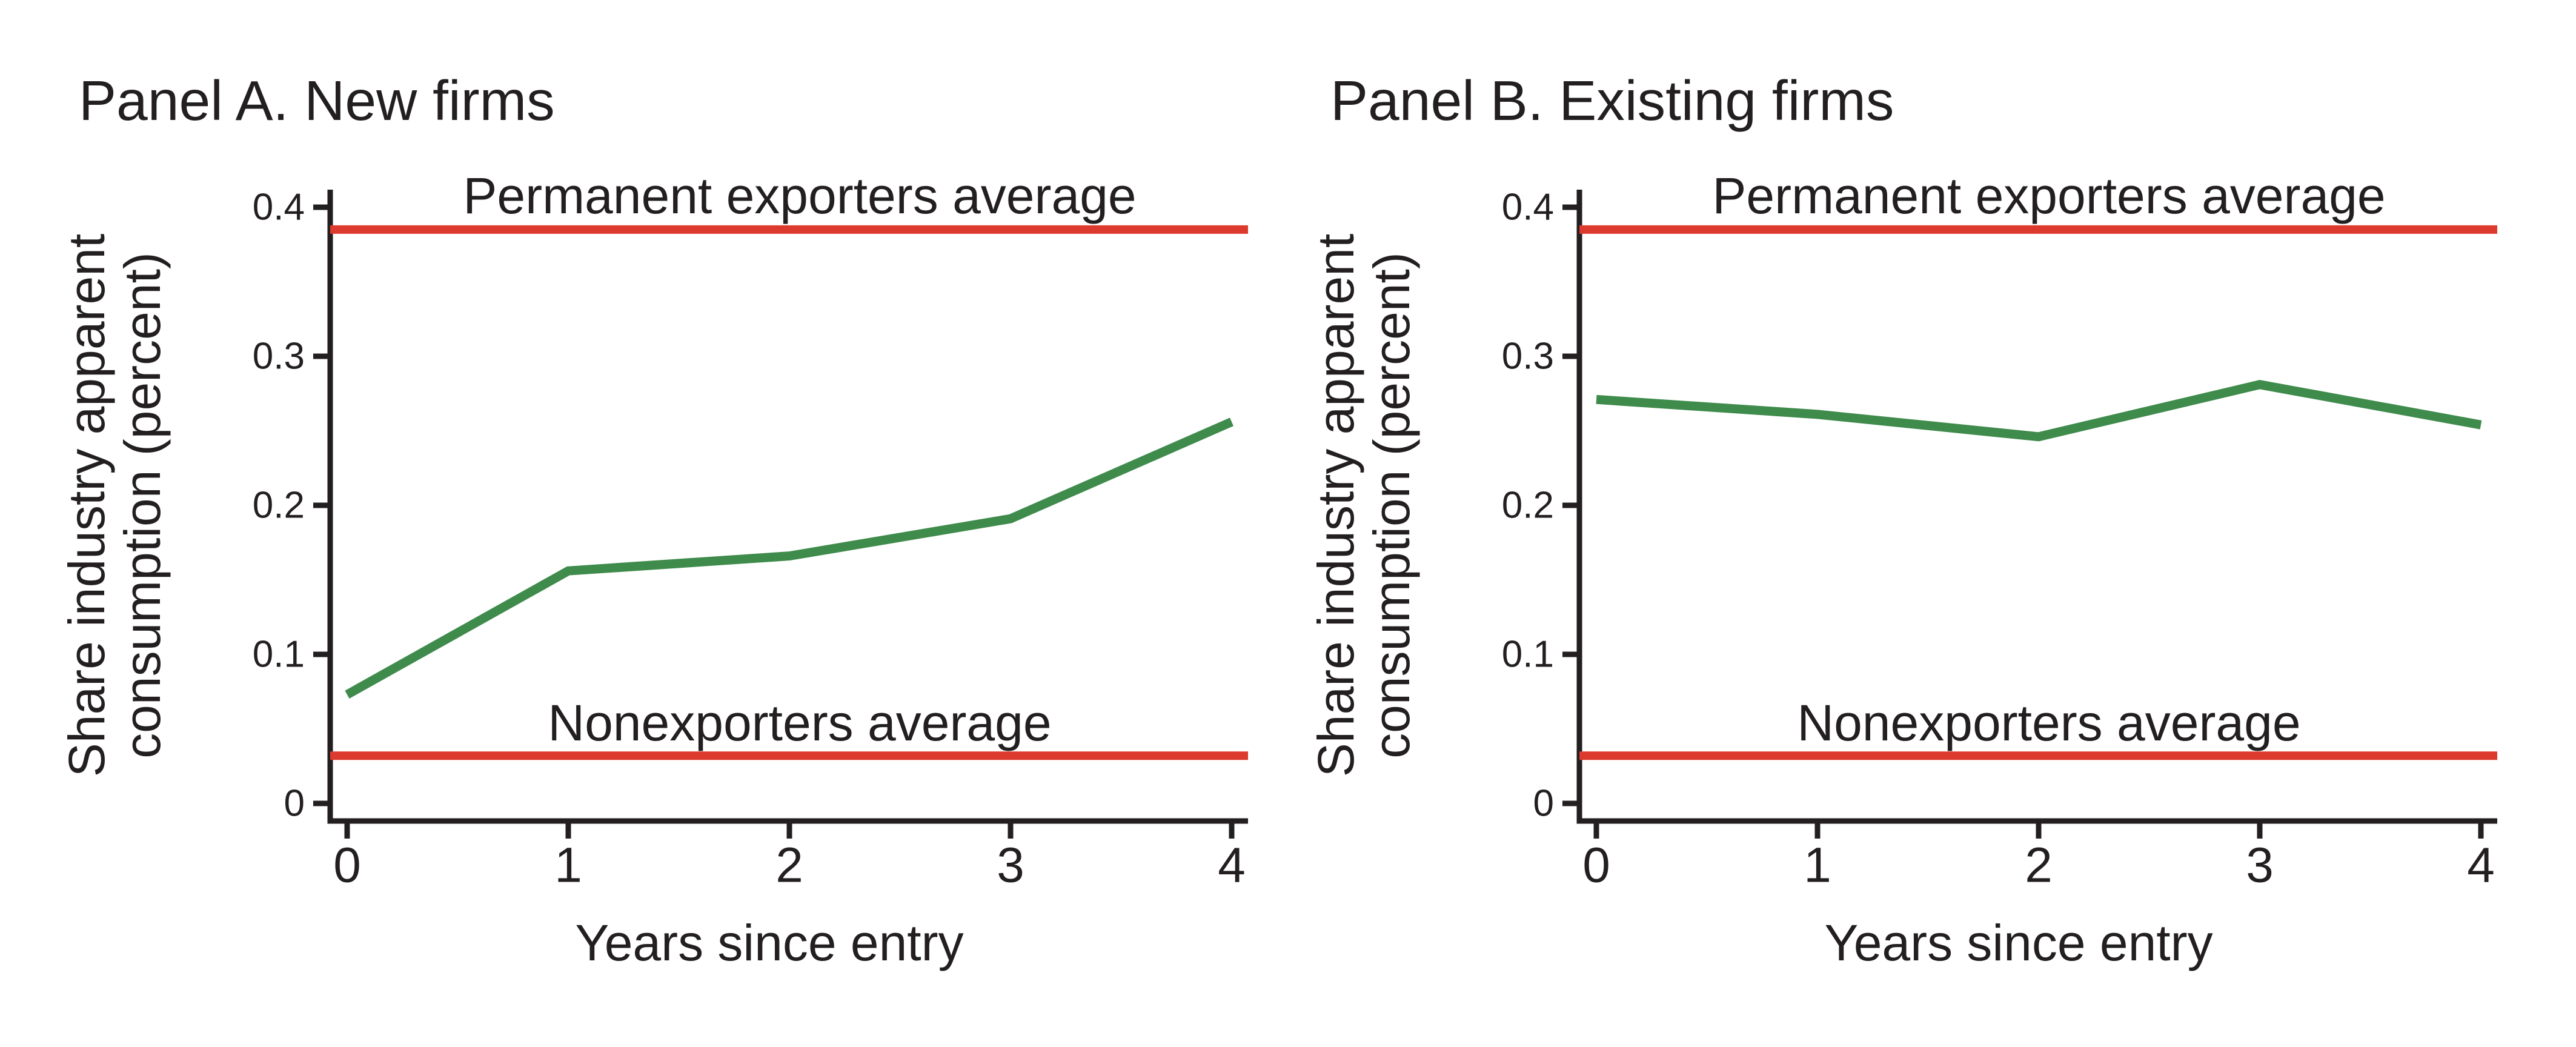 The width and height of the screenshot is (2576, 1047). Describe the element at coordinates (279, 208) in the screenshot. I see `panel-a-ytick-label: 0.4` at that location.